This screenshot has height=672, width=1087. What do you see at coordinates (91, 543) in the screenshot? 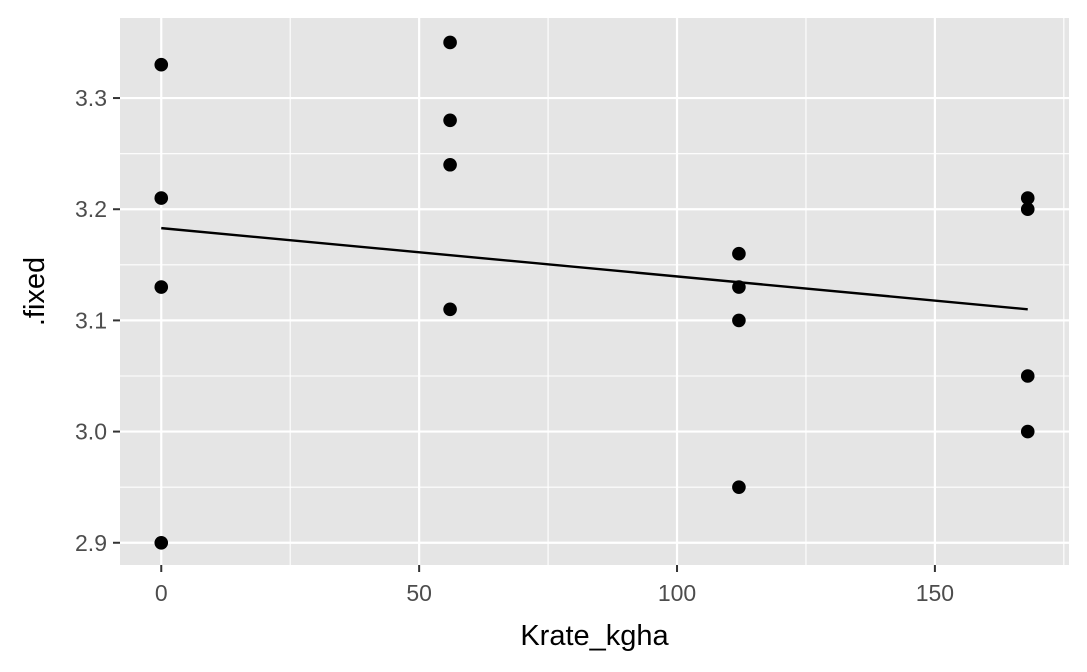
I see `y-tick-label: 2.9` at bounding box center [91, 543].